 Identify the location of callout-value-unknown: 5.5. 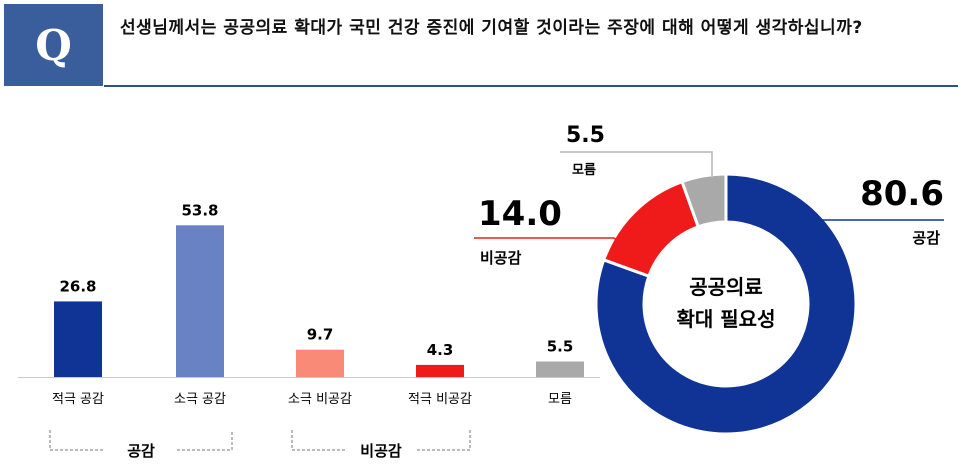
(585, 135).